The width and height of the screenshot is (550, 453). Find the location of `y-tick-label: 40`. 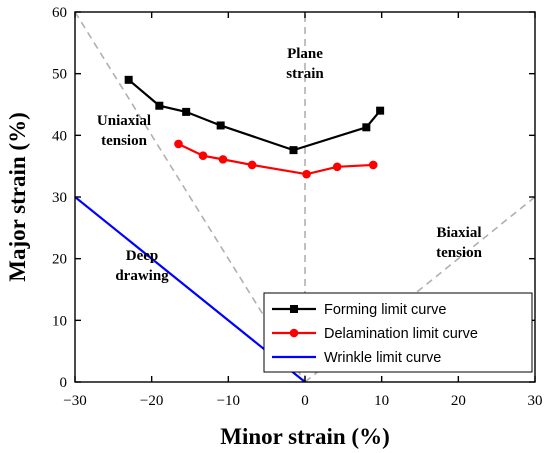

y-tick-label: 40 is located at coordinates (59, 136).